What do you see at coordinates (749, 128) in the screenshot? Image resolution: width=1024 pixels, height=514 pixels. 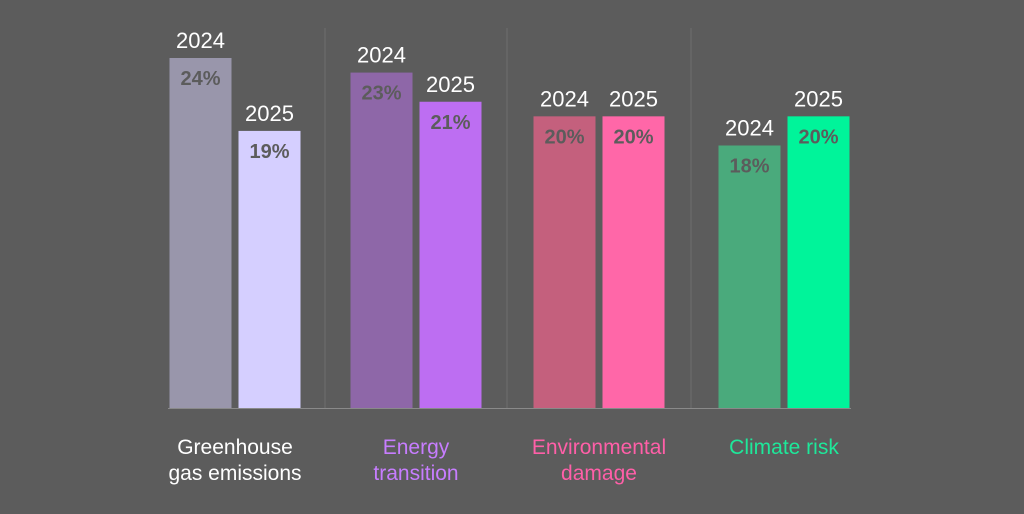 I see `year-label-2024-4: 2024` at bounding box center [749, 128].